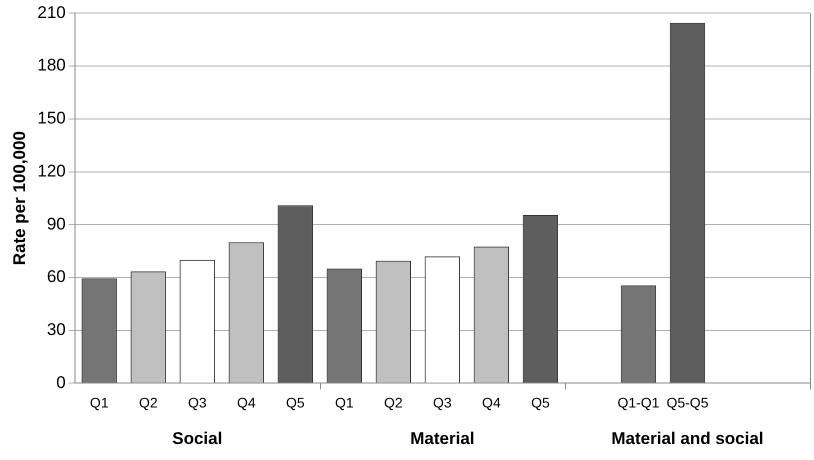 The image size is (814, 460). I want to click on y-axis-title: Rate per 100,000, so click(19, 198).